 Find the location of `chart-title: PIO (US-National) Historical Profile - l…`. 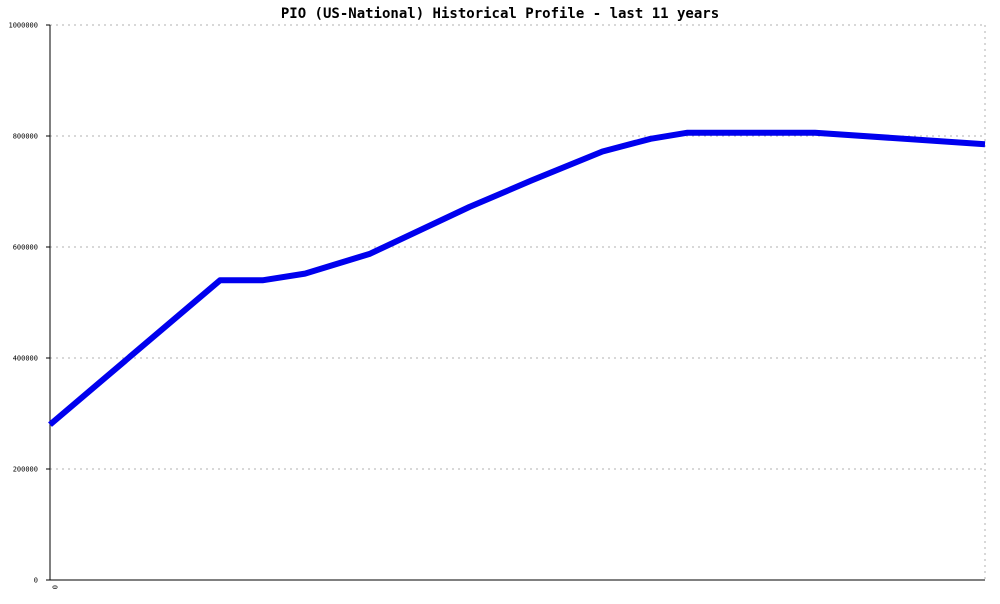

chart-title: PIO (US-National) Historical Profile - l… is located at coordinates (500, 14).